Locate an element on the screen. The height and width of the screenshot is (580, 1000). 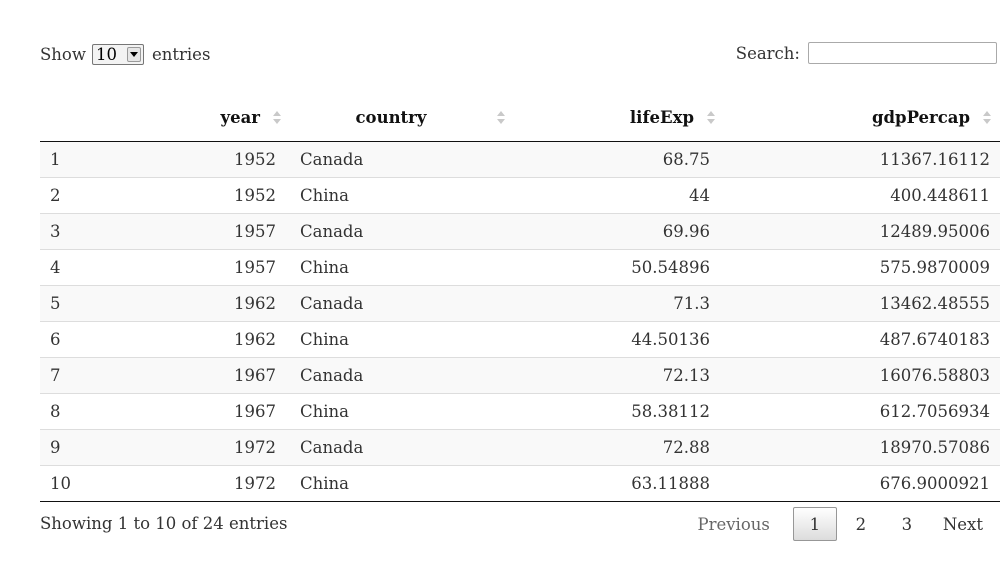
column-header-country: country is located at coordinates (402, 125).